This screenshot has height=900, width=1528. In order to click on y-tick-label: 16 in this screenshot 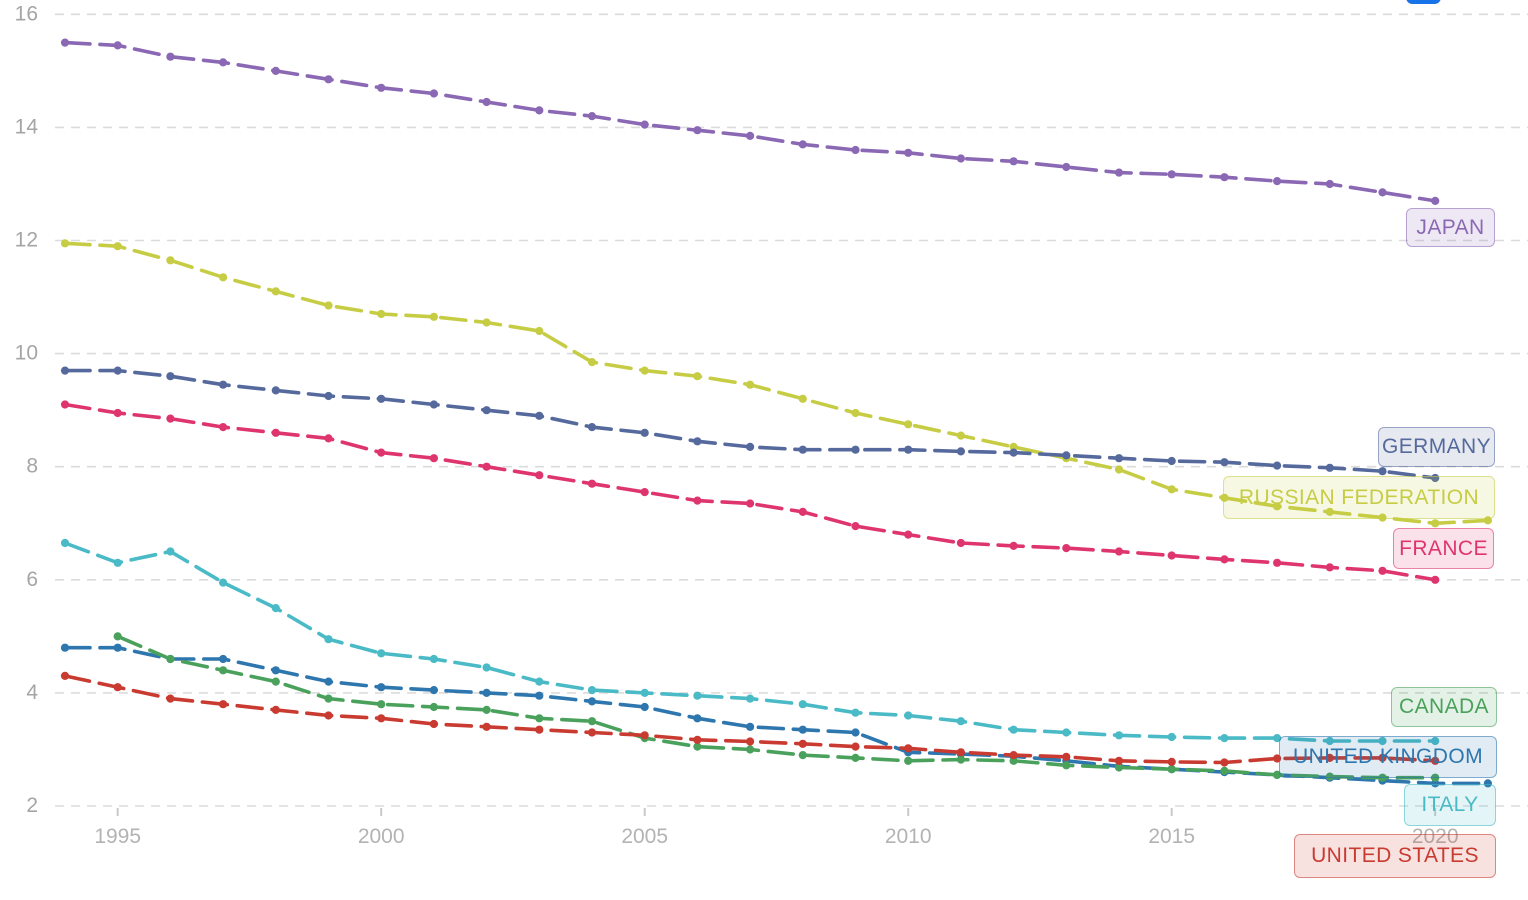, I will do `click(26, 13)`.